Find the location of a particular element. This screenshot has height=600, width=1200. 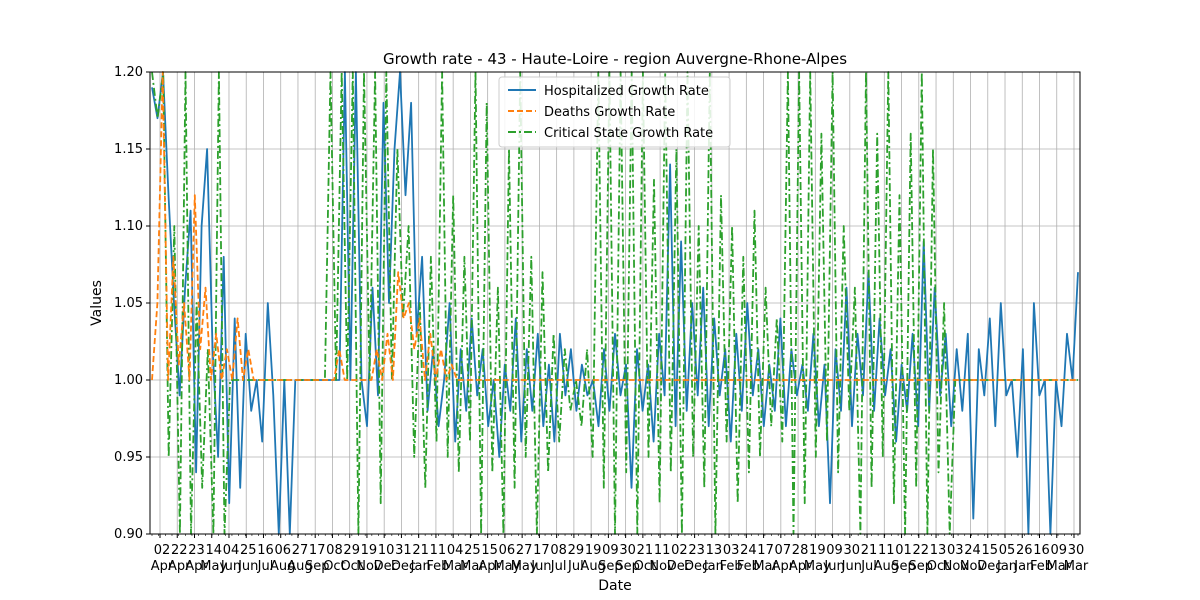

y-tick-label: 1.00 is located at coordinates (128, 380).